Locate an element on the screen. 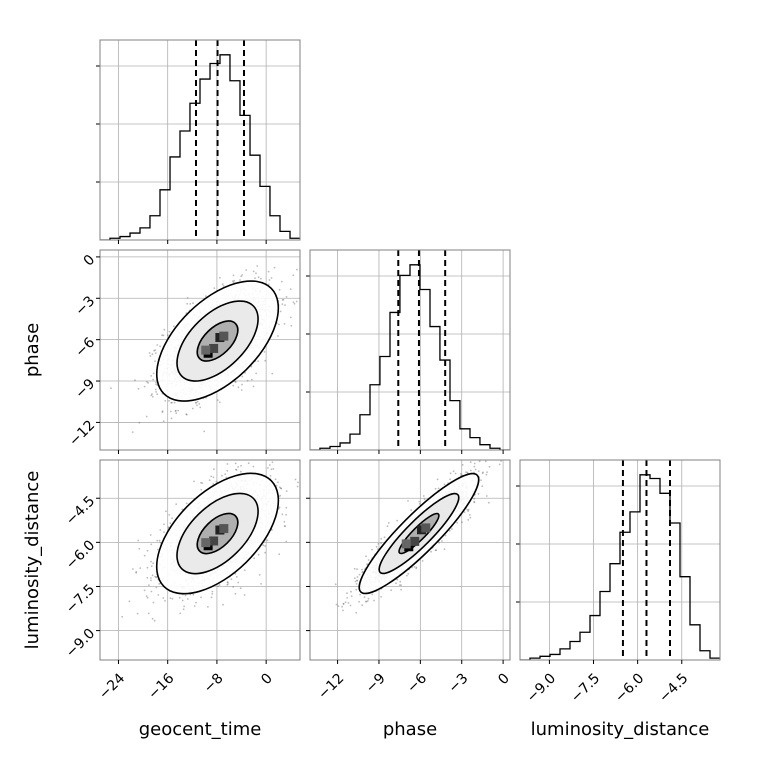  y-tick-label: −7.5 is located at coordinates (80, 598).